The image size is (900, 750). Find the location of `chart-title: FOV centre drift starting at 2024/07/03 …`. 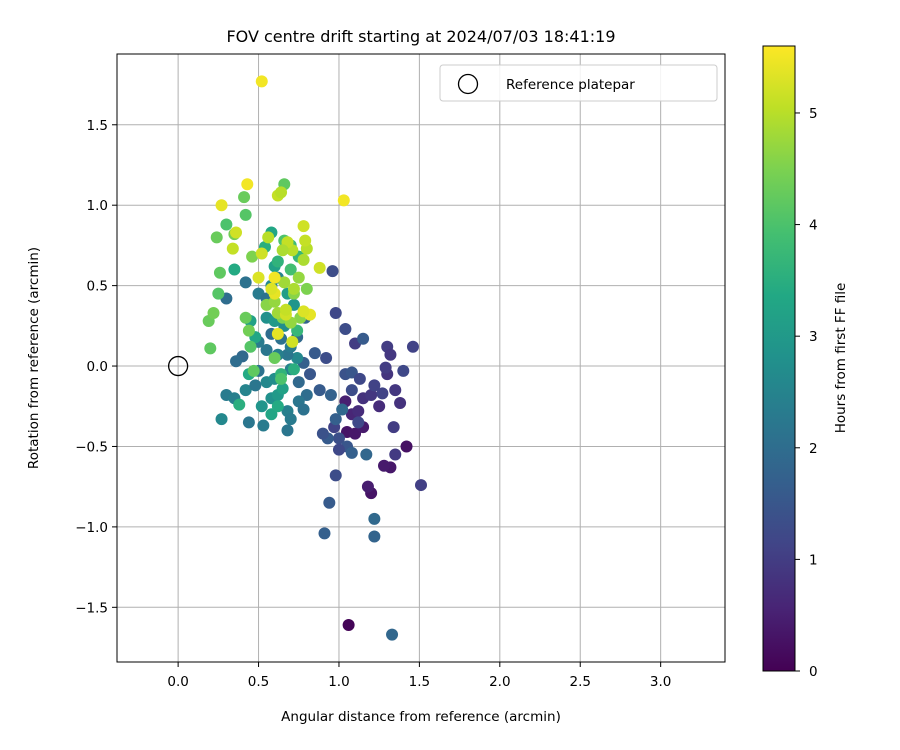

chart-title: FOV centre drift starting at 2024/07/03 … is located at coordinates (420, 36).